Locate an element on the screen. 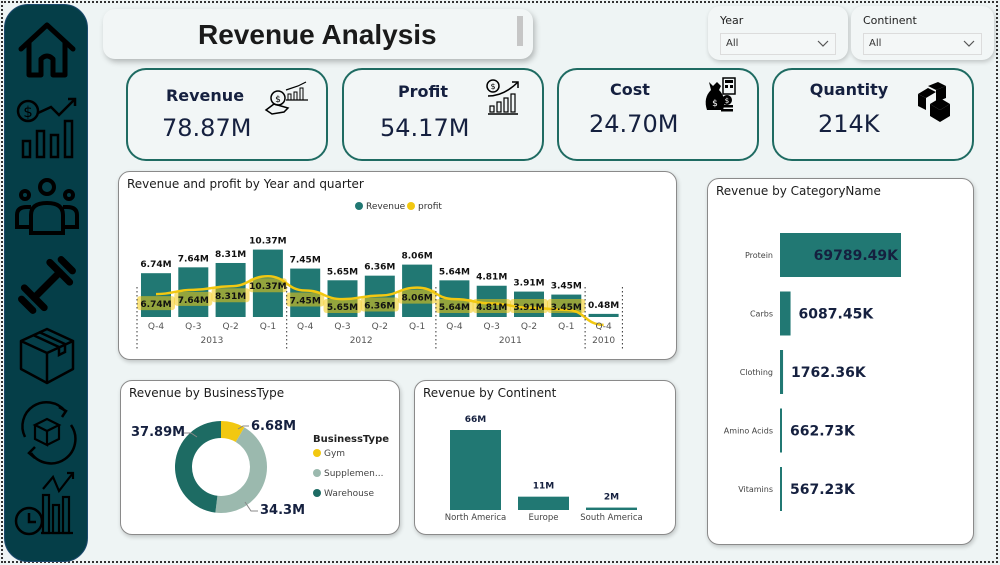 The height and width of the screenshot is (565, 1000). year-group-label: 2010 is located at coordinates (603, 341).